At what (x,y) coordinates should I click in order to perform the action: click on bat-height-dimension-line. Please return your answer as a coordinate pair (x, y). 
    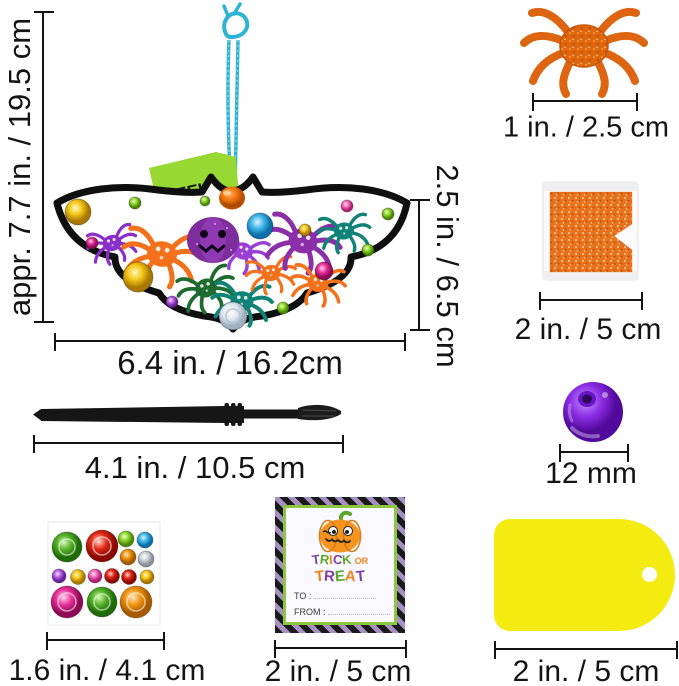
    Looking at the image, I should click on (44, 167).